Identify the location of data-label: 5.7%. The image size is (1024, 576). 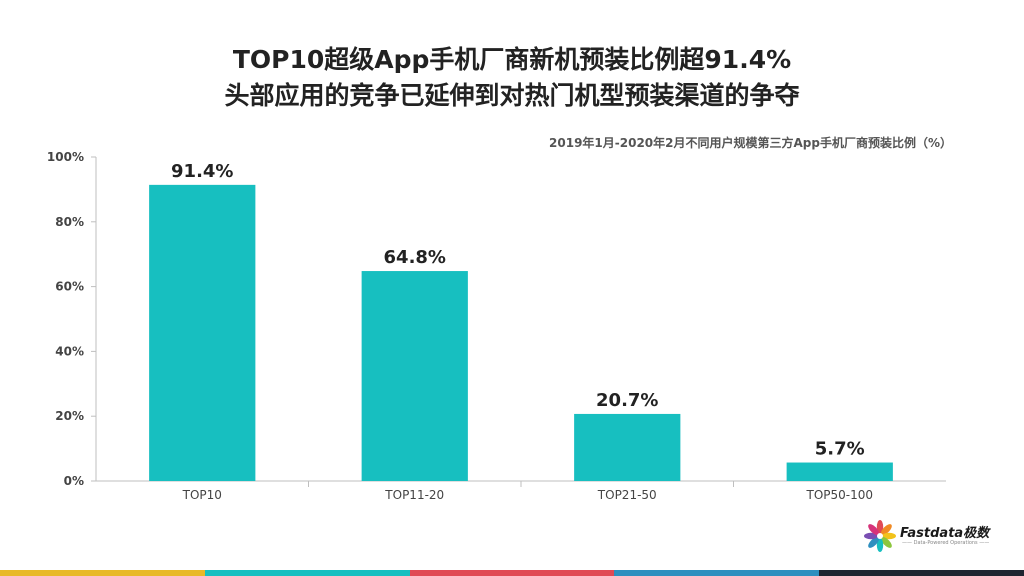
(840, 449).